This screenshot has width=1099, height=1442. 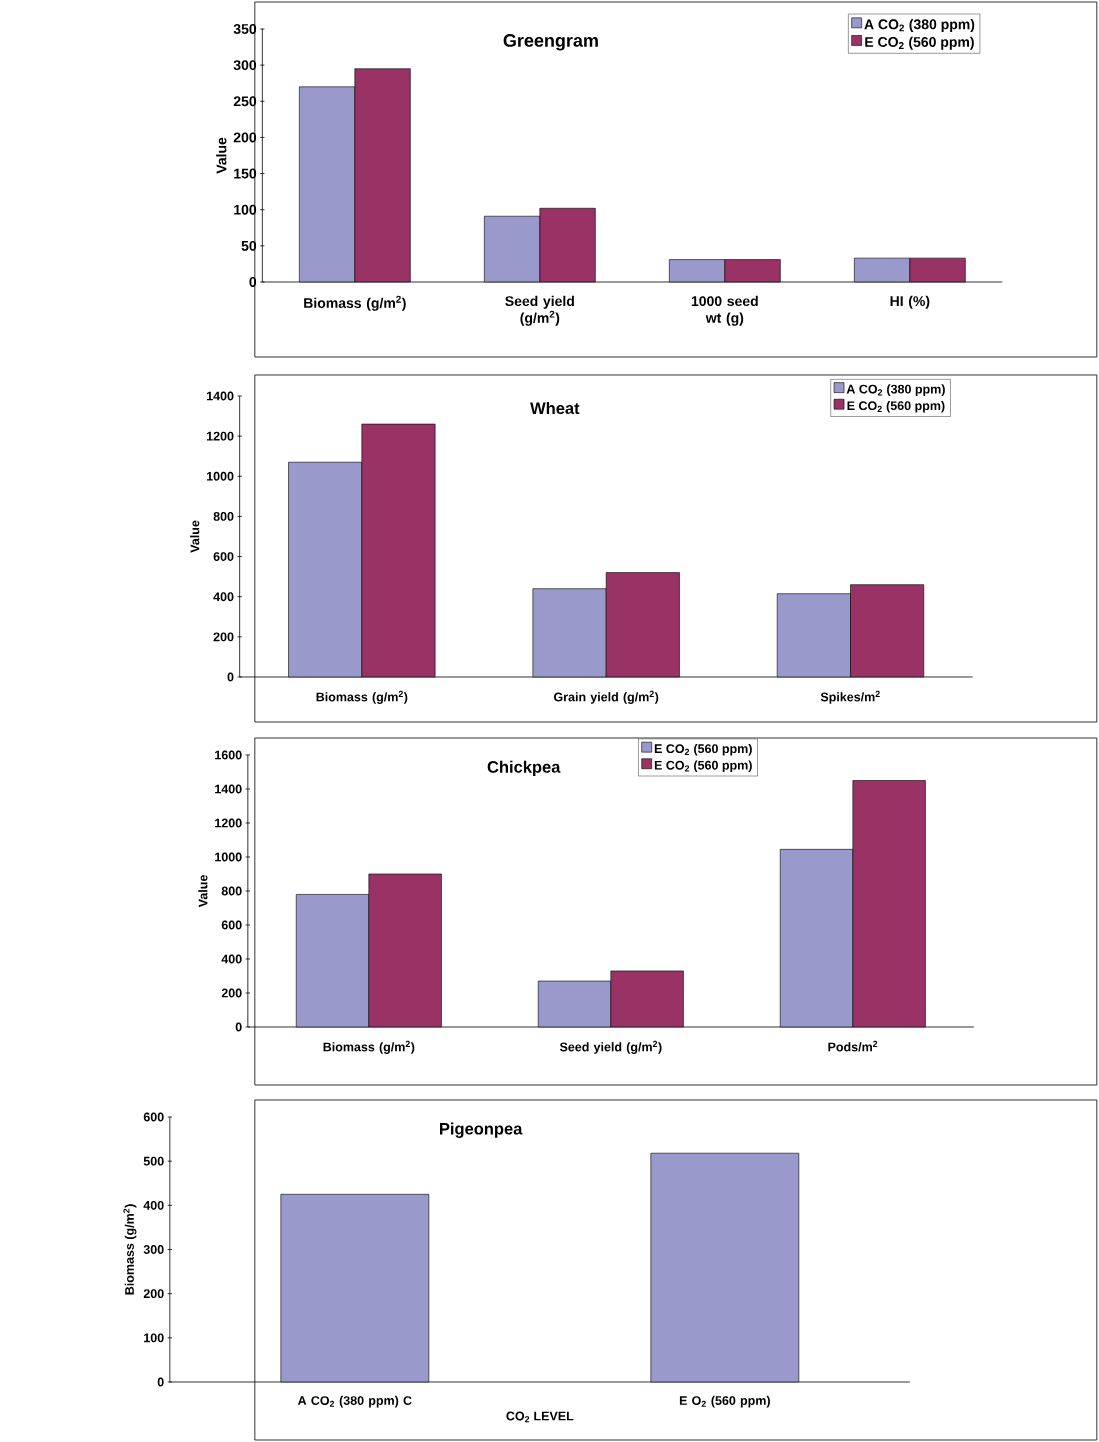 What do you see at coordinates (910, 302) in the screenshot?
I see `x-tick-label: HI (%)` at bounding box center [910, 302].